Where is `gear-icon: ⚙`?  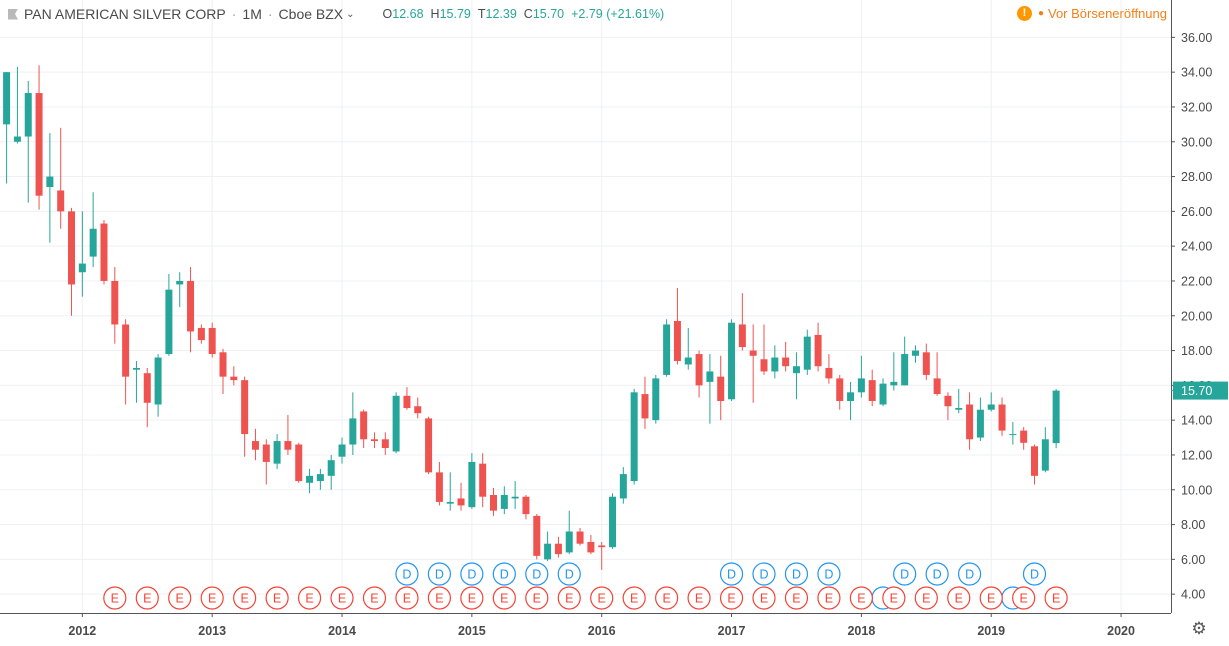
gear-icon: ⚙ is located at coordinates (1199, 628).